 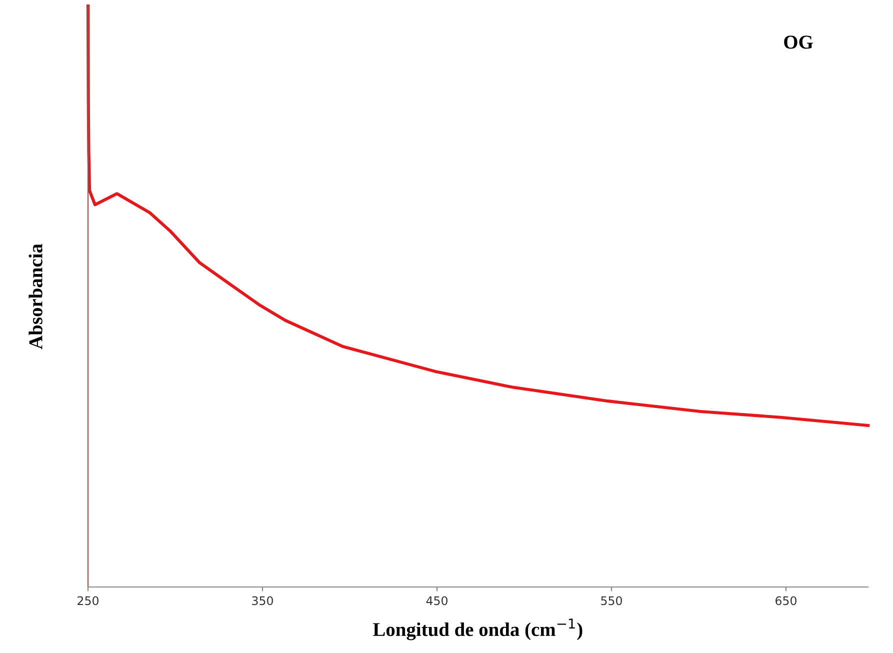 I want to click on y-axis-title: Absorbancia, so click(x=35, y=297).